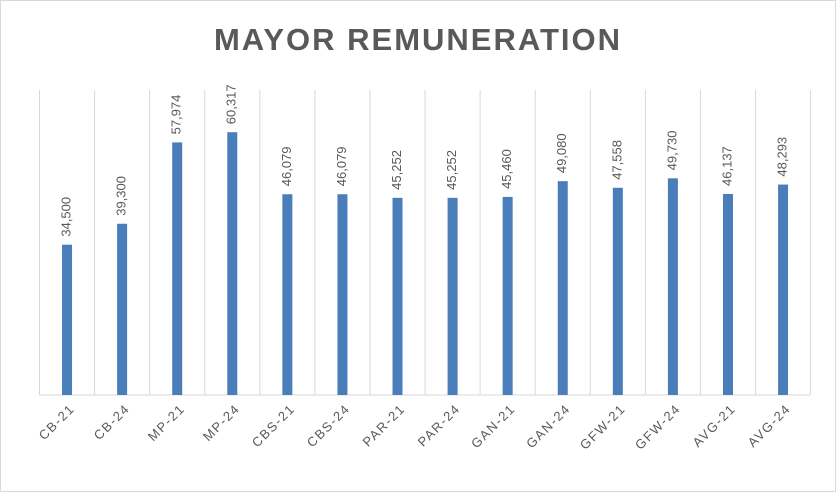  What do you see at coordinates (561, 153) in the screenshot?
I see `data-label: 49,080` at bounding box center [561, 153].